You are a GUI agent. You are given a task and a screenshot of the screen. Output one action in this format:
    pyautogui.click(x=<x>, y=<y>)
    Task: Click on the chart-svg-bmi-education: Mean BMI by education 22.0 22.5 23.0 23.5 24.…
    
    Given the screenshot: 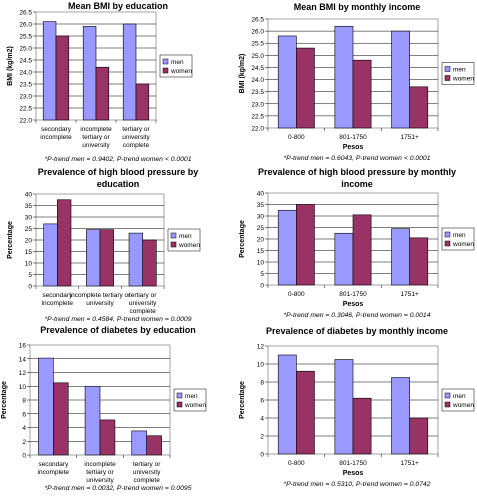 What is the action you would take?
    pyautogui.click(x=99, y=82)
    